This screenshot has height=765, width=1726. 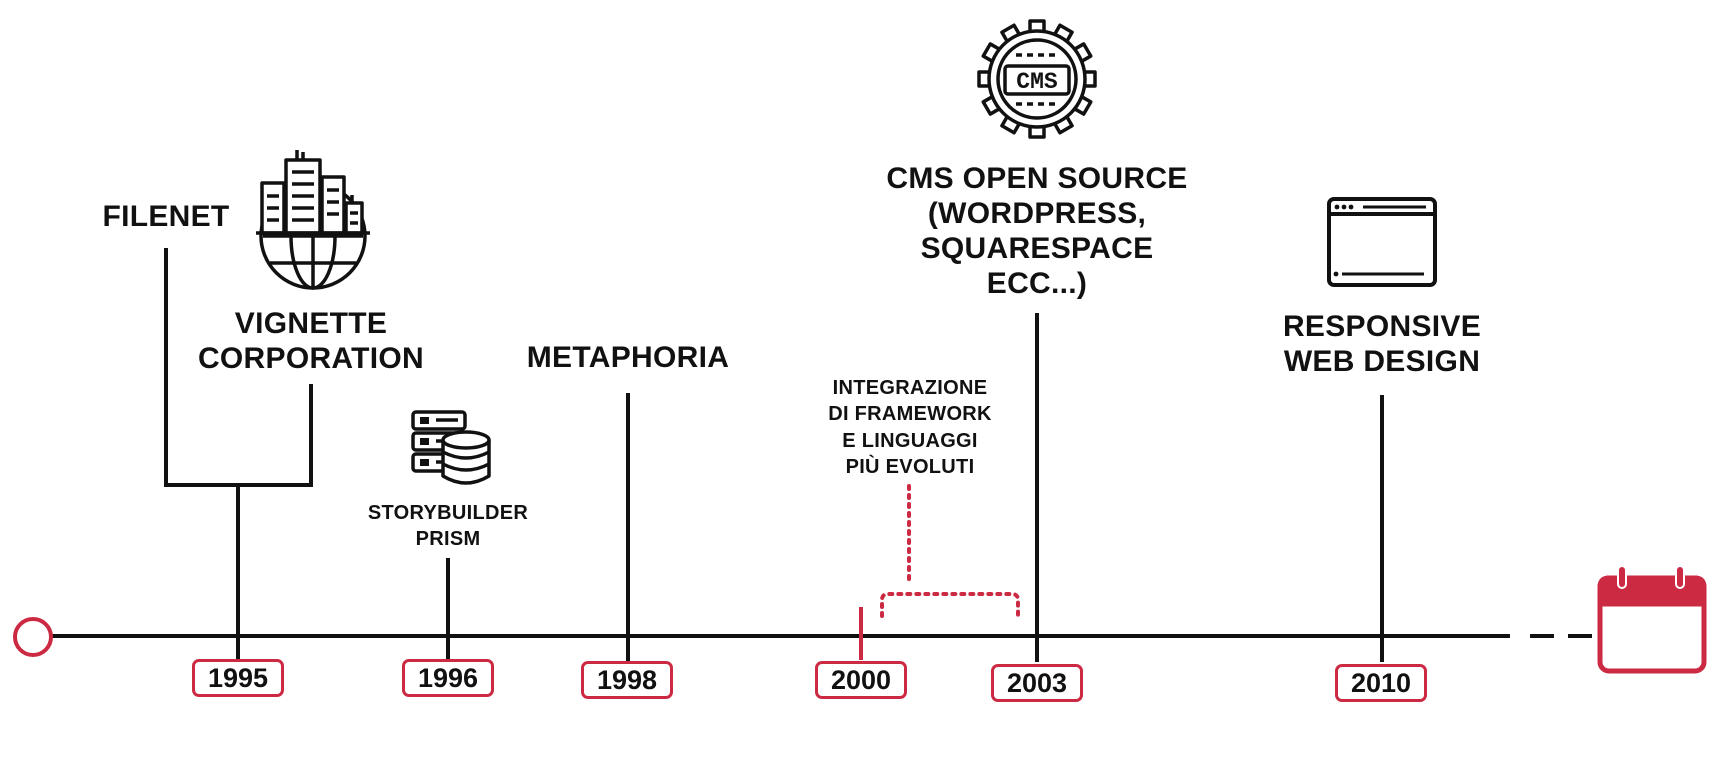 I want to click on year-badge-1998: 1998, so click(x=627, y=680).